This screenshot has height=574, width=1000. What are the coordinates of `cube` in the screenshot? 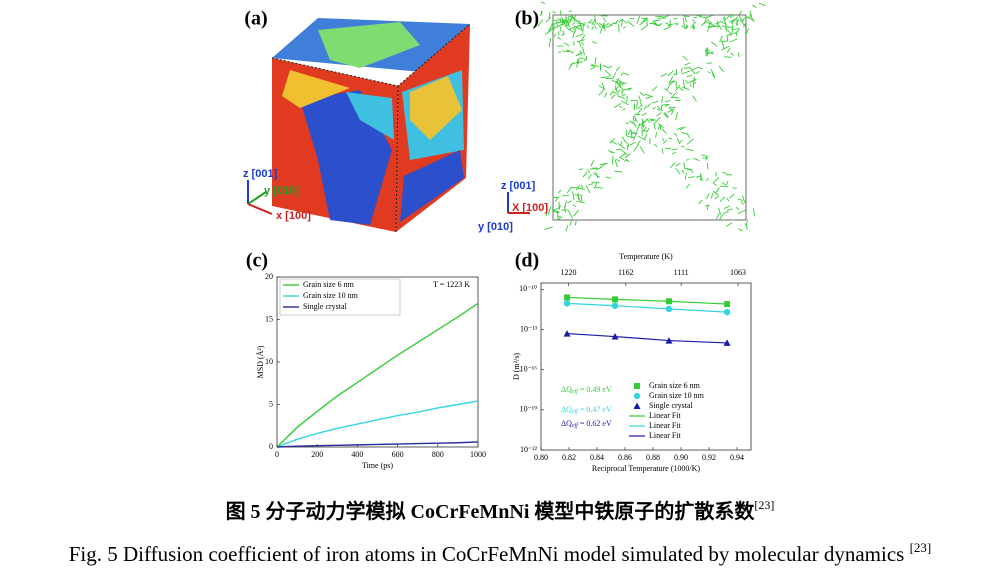 It's located at (371, 125).